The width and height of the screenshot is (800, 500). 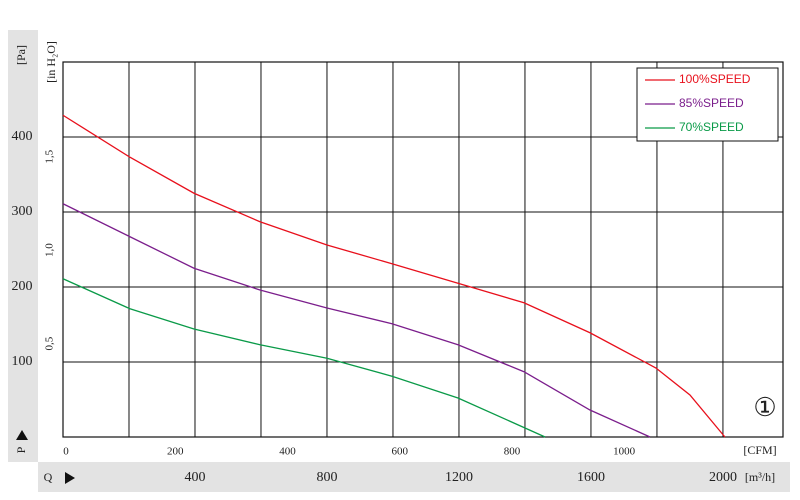 I want to click on x-label: [m³/h], so click(x=760, y=477).